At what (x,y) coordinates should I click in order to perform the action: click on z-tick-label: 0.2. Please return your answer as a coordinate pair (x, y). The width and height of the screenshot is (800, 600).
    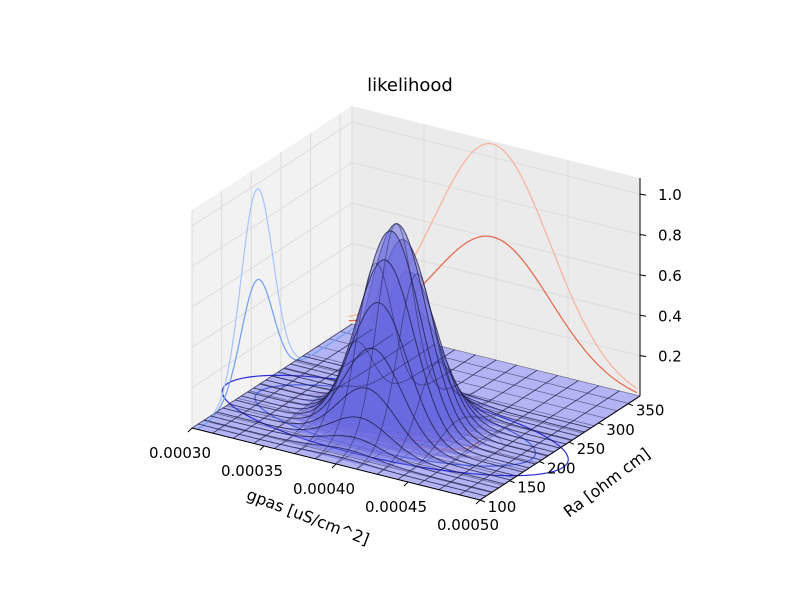
    Looking at the image, I should click on (670, 357).